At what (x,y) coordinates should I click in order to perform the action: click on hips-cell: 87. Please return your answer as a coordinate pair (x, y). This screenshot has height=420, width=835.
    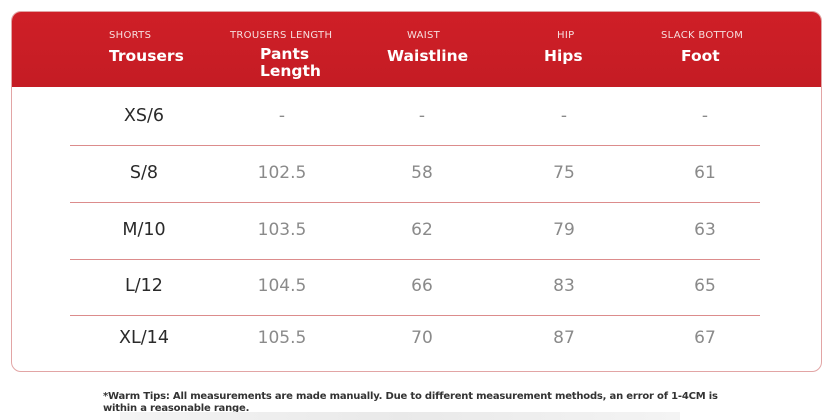
    Looking at the image, I should click on (564, 338).